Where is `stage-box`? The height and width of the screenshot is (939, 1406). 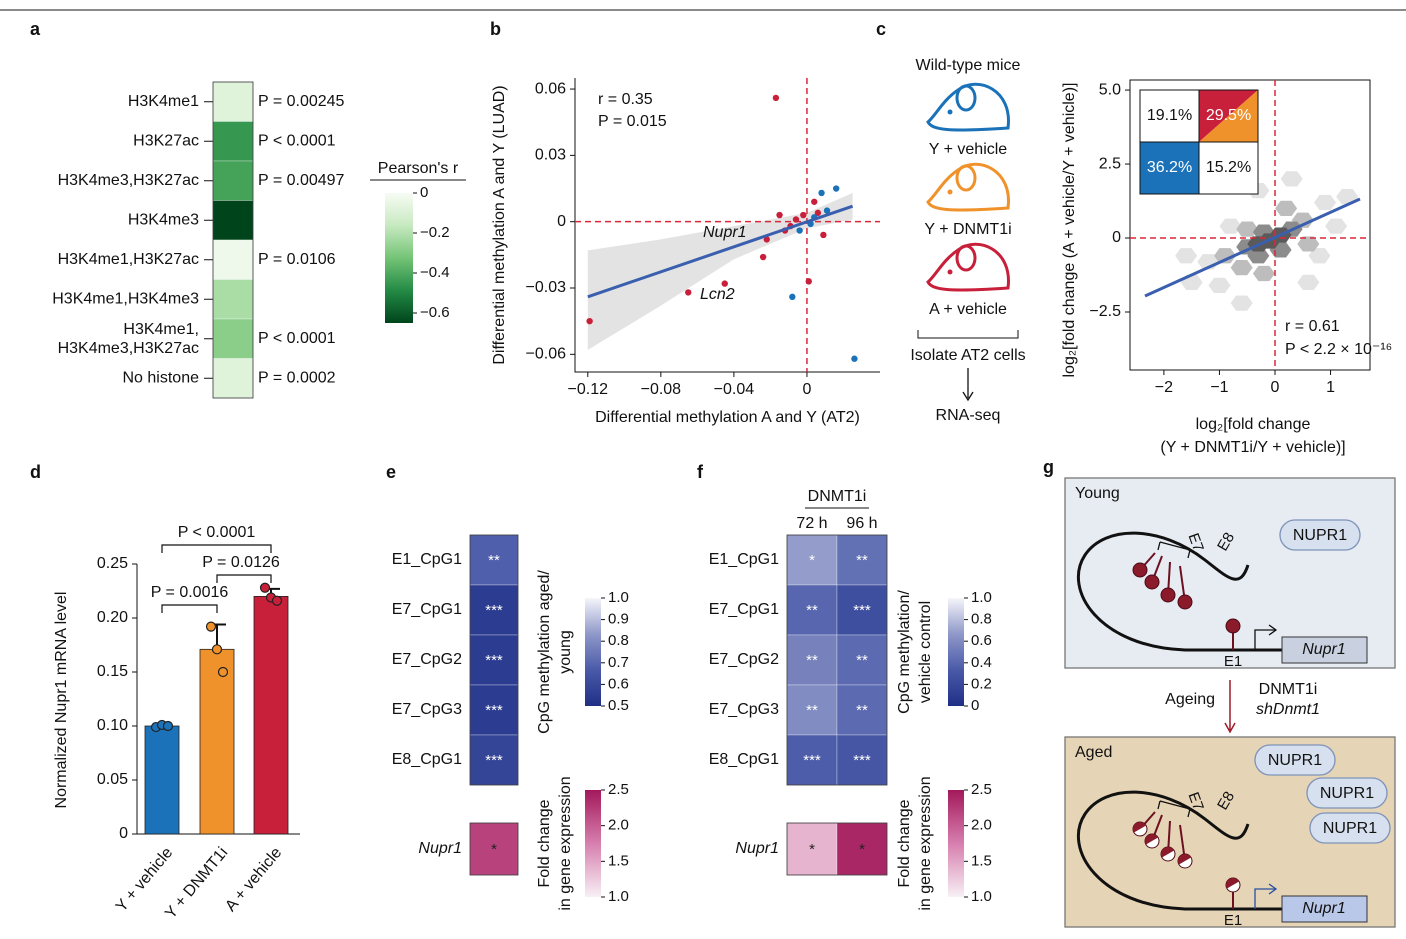 stage-box is located at coordinates (1230, 573).